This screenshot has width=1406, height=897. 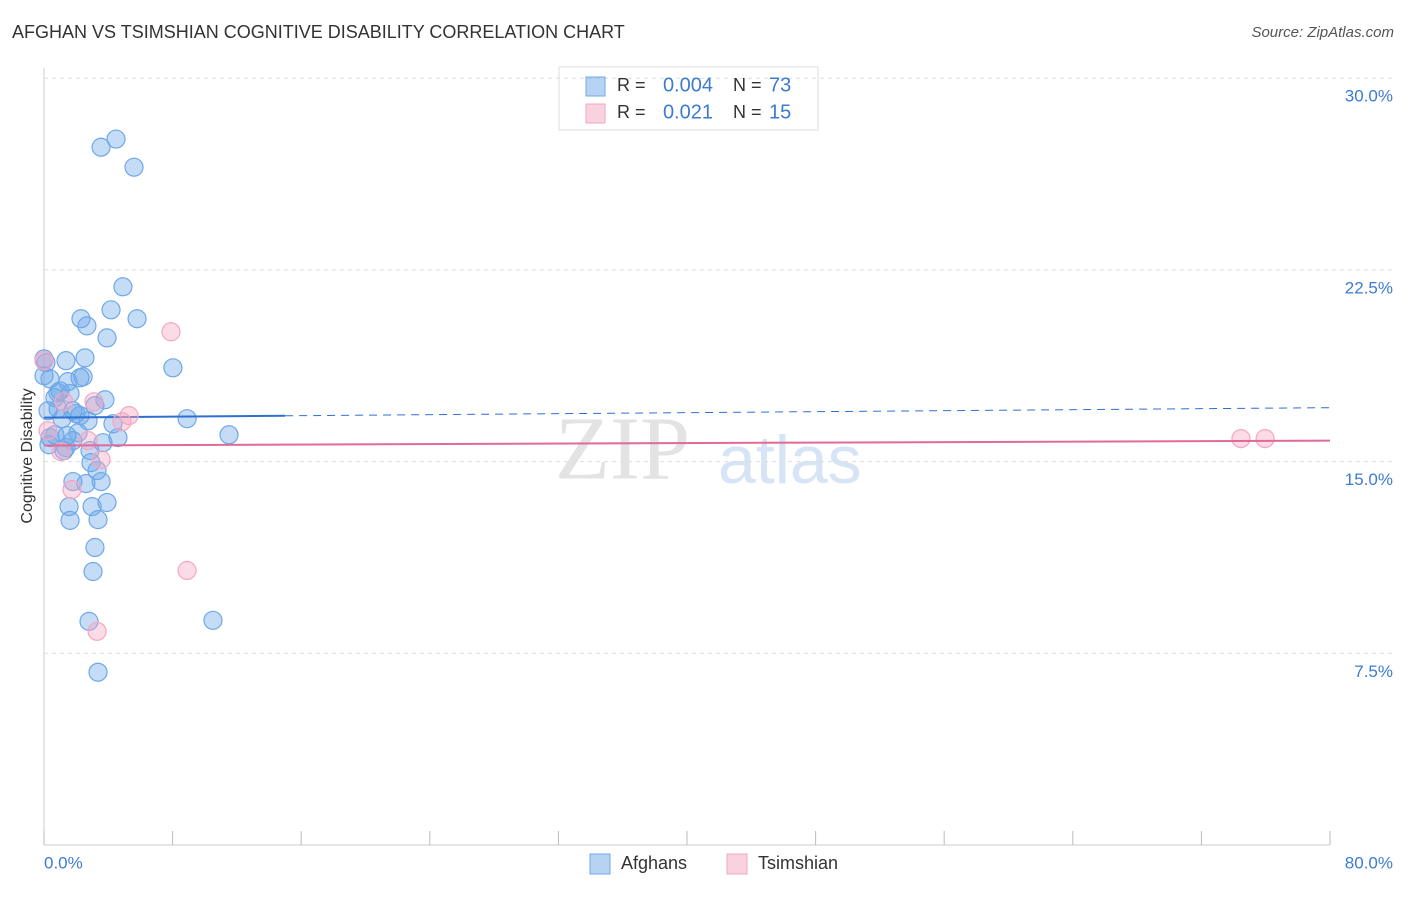 I want to click on legend-n: 73, so click(x=780, y=85).